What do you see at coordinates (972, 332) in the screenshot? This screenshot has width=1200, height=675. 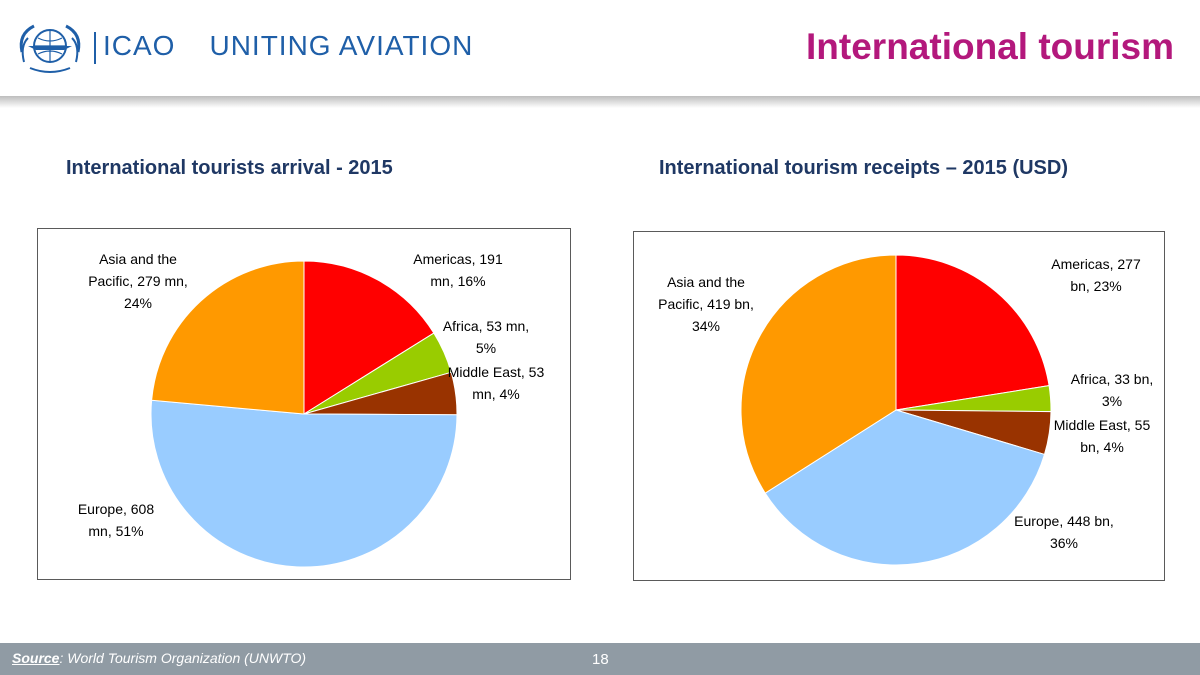 I see `pie-slice-receipts-americas` at bounding box center [972, 332].